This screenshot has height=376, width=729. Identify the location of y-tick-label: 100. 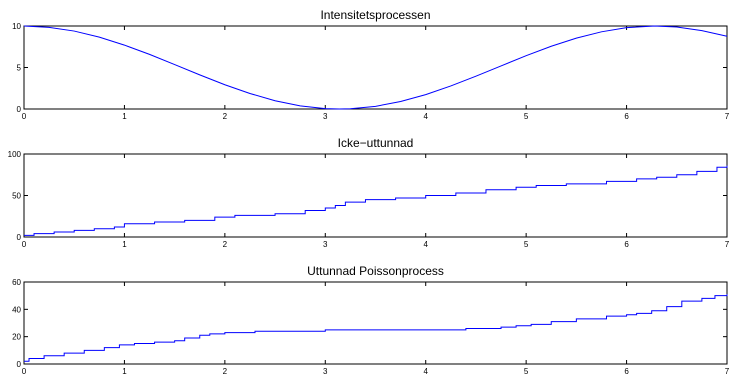
(15, 154).